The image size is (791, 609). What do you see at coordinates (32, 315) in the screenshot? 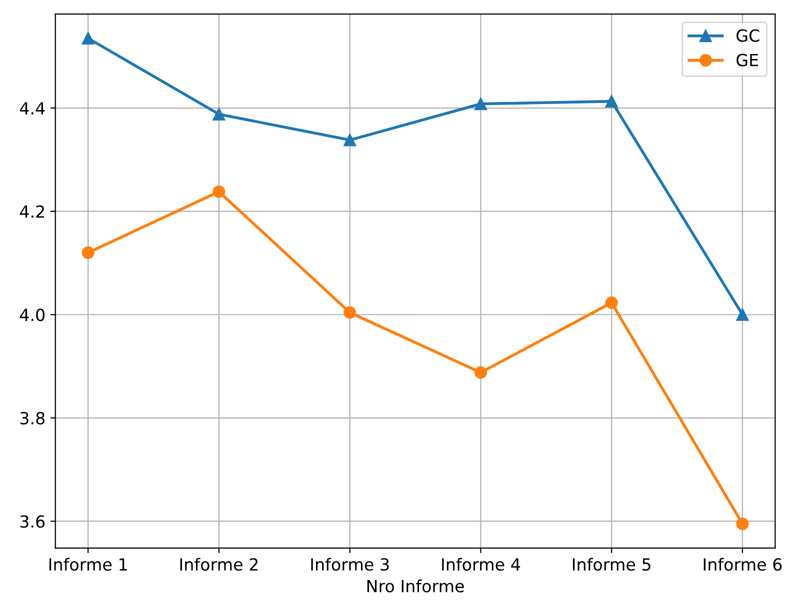
I see `y-tick-label: 4.0` at bounding box center [32, 315].